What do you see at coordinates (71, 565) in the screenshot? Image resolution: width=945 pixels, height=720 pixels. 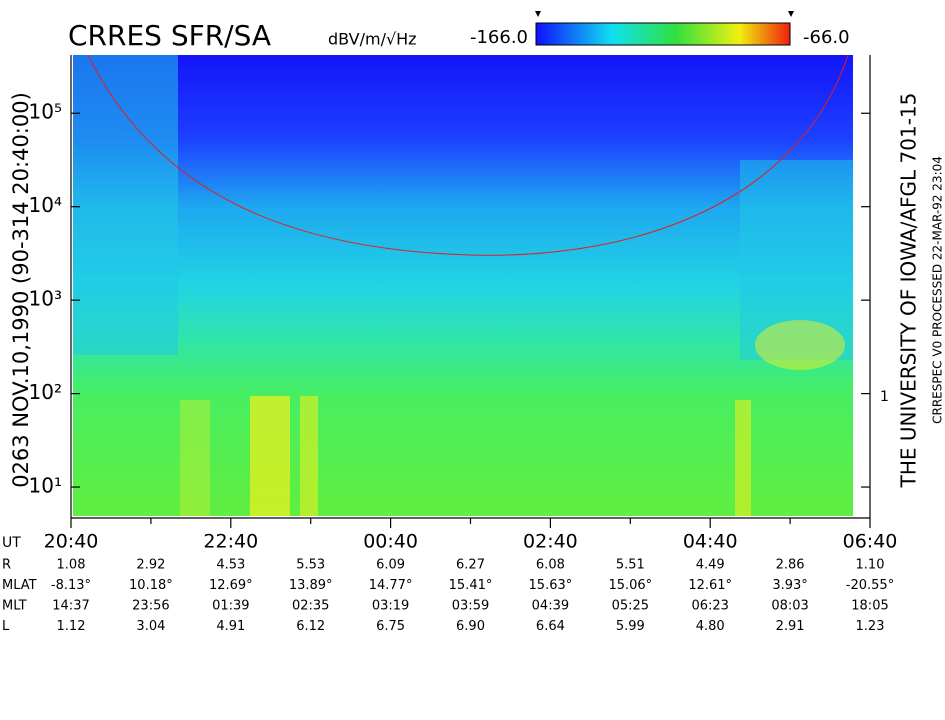 I see `ephemeris-value: 1.08` at bounding box center [71, 565].